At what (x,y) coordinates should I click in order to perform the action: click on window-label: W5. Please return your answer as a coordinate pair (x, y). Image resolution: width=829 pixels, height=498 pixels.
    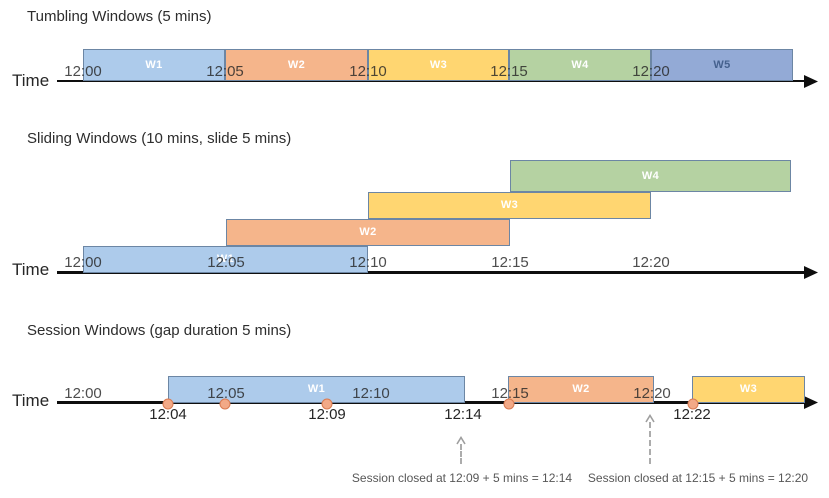
    Looking at the image, I should click on (722, 64).